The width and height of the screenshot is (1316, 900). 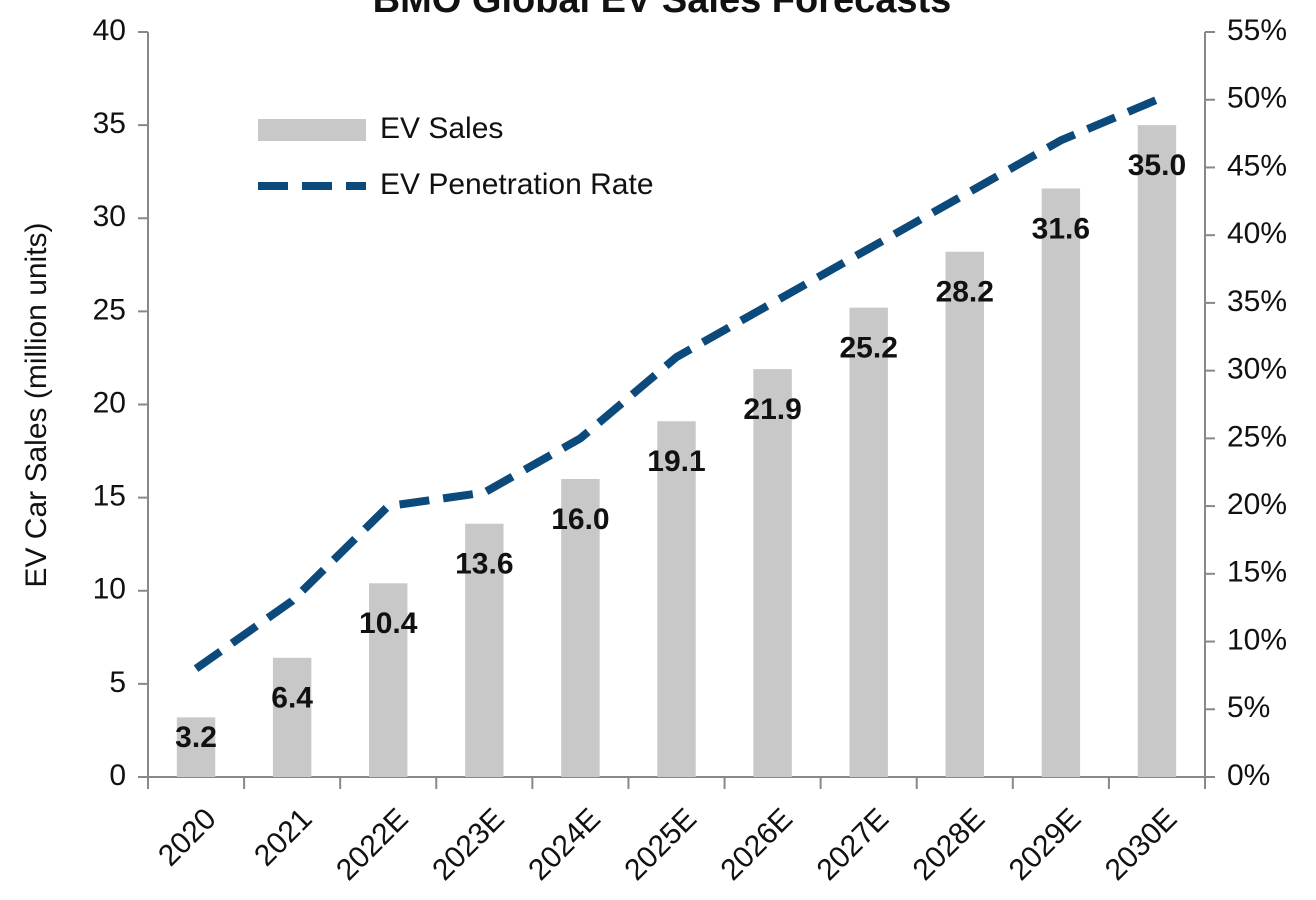 I want to click on y2-tick-label: 25%, so click(x=1257, y=436).